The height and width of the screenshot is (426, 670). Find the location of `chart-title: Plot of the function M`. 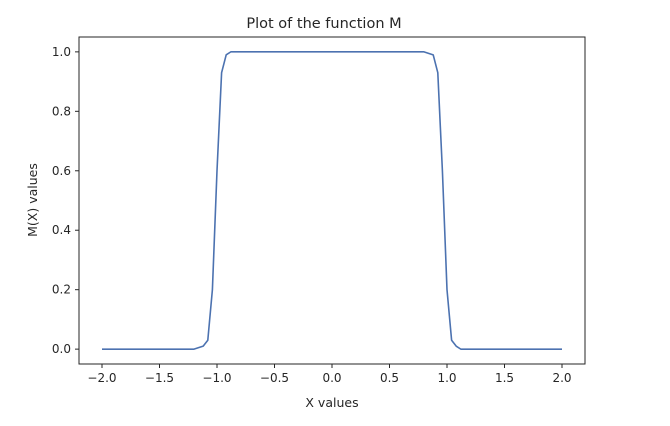

chart-title: Plot of the function M is located at coordinates (323, 24).